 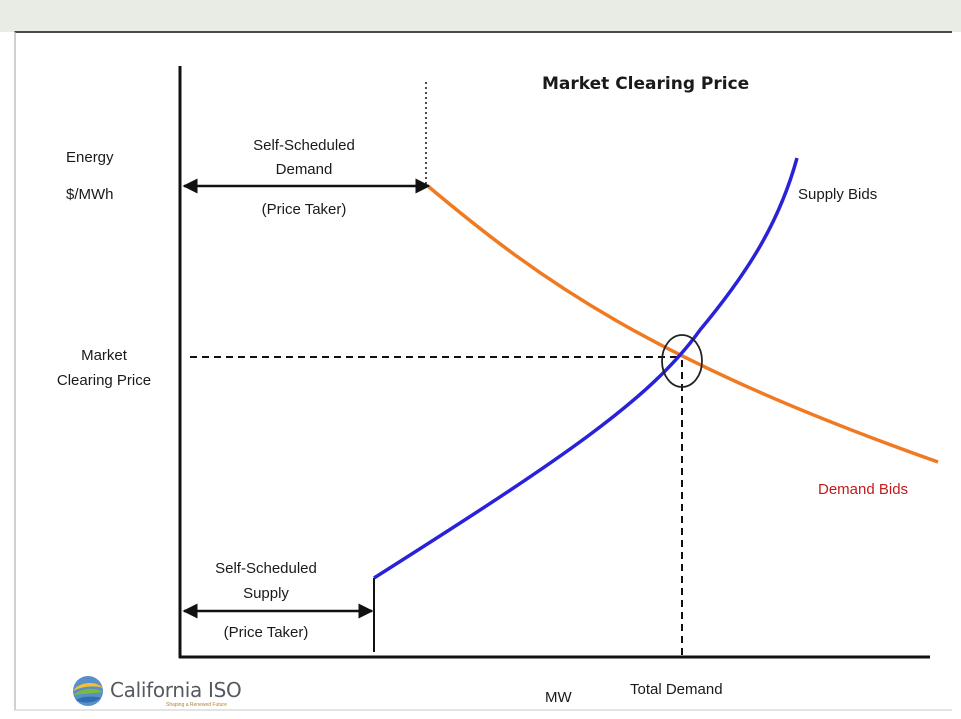 What do you see at coordinates (646, 84) in the screenshot?
I see `chart-title: Market Clearing Price` at bounding box center [646, 84].